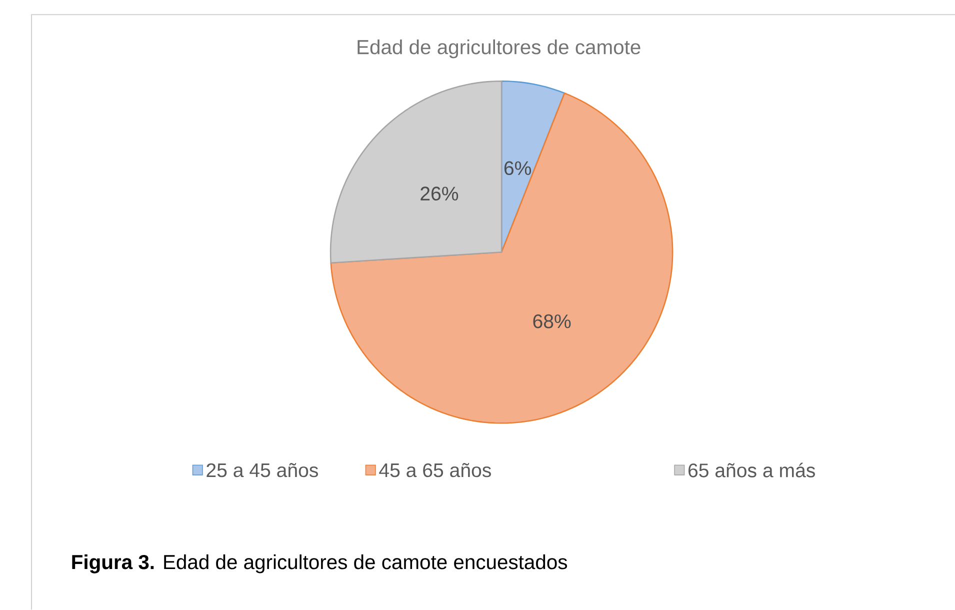  Describe the element at coordinates (517, 168) in the screenshot. I see `data-label: 6%` at that location.